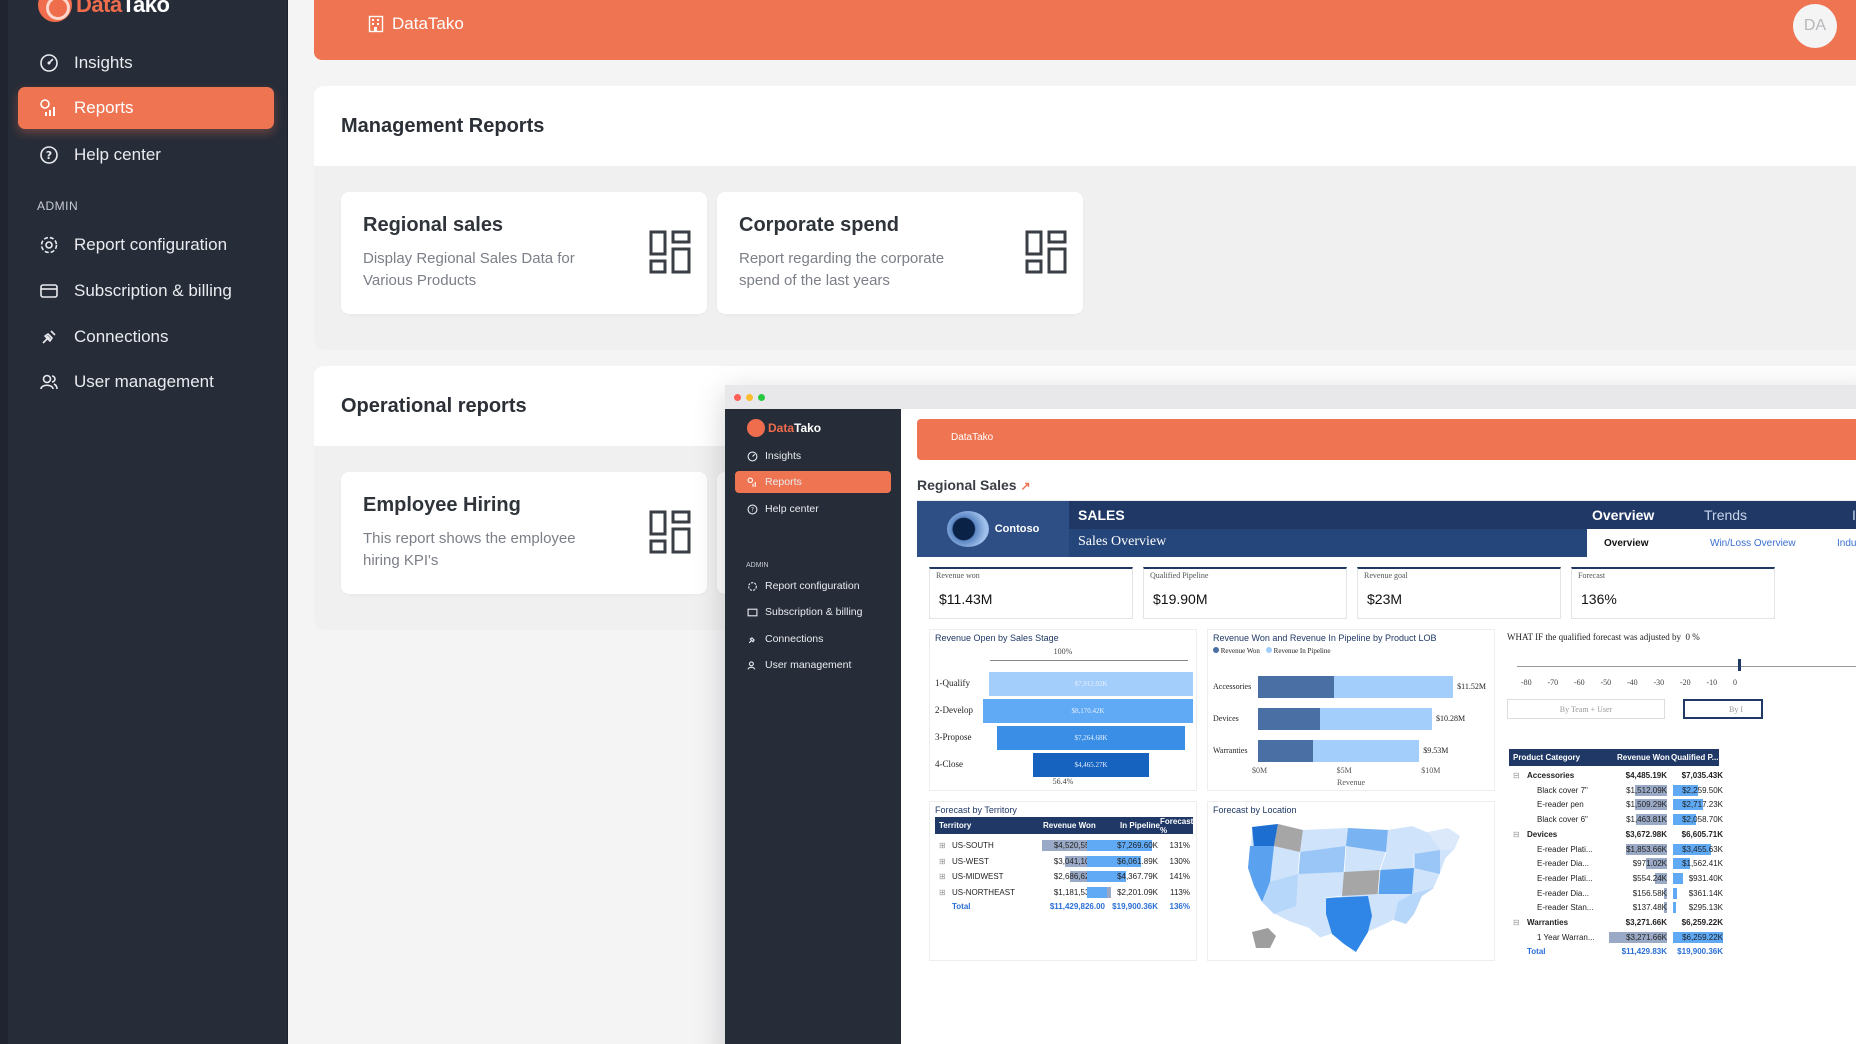  I want to click on nav-label: Help center, so click(792, 509).